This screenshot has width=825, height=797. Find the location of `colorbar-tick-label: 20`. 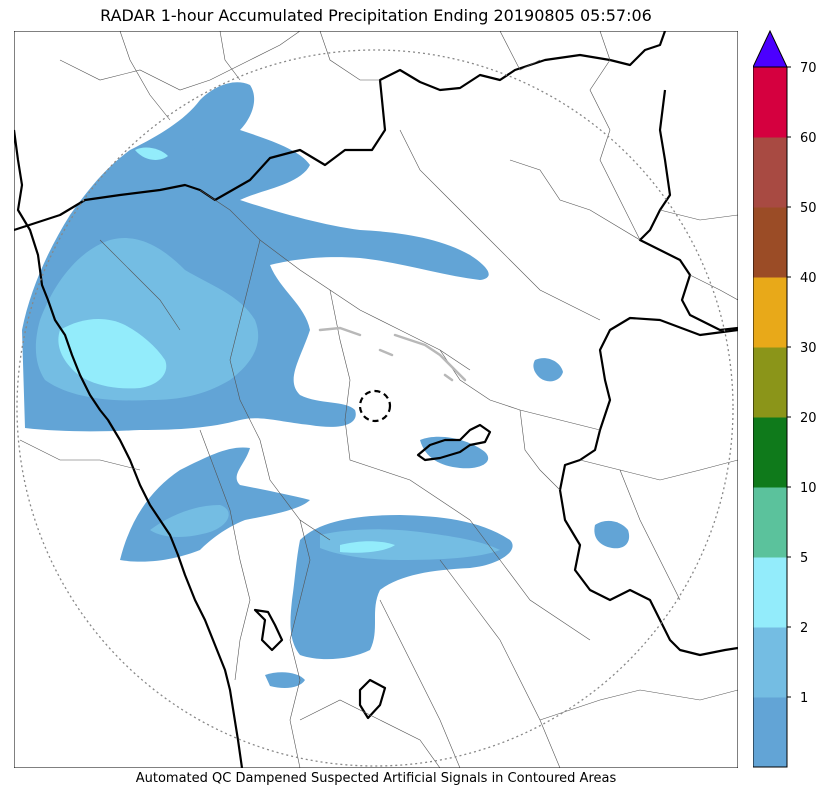

colorbar-tick-label: 20 is located at coordinates (808, 418).